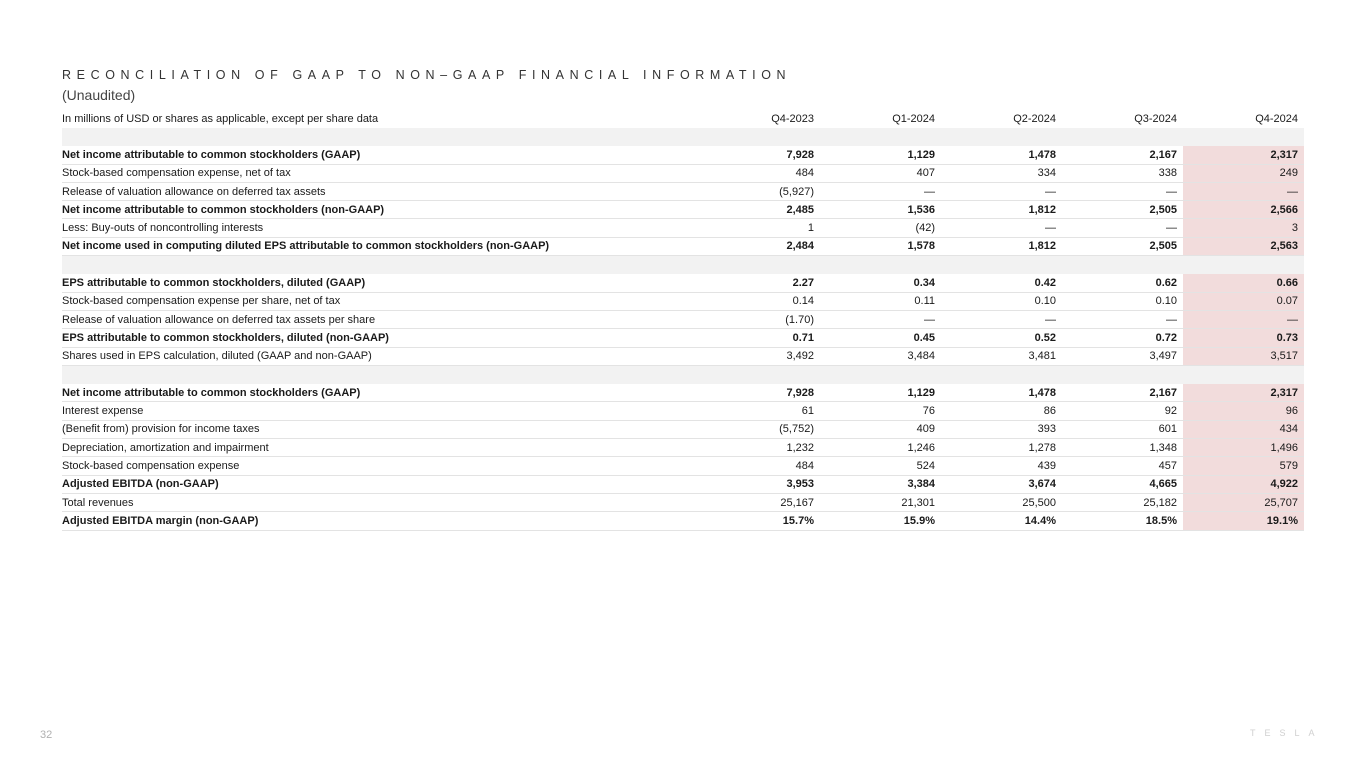 This screenshot has height=768, width=1365. What do you see at coordinates (759, 448) in the screenshot?
I see `value-cell: 1,232` at bounding box center [759, 448].